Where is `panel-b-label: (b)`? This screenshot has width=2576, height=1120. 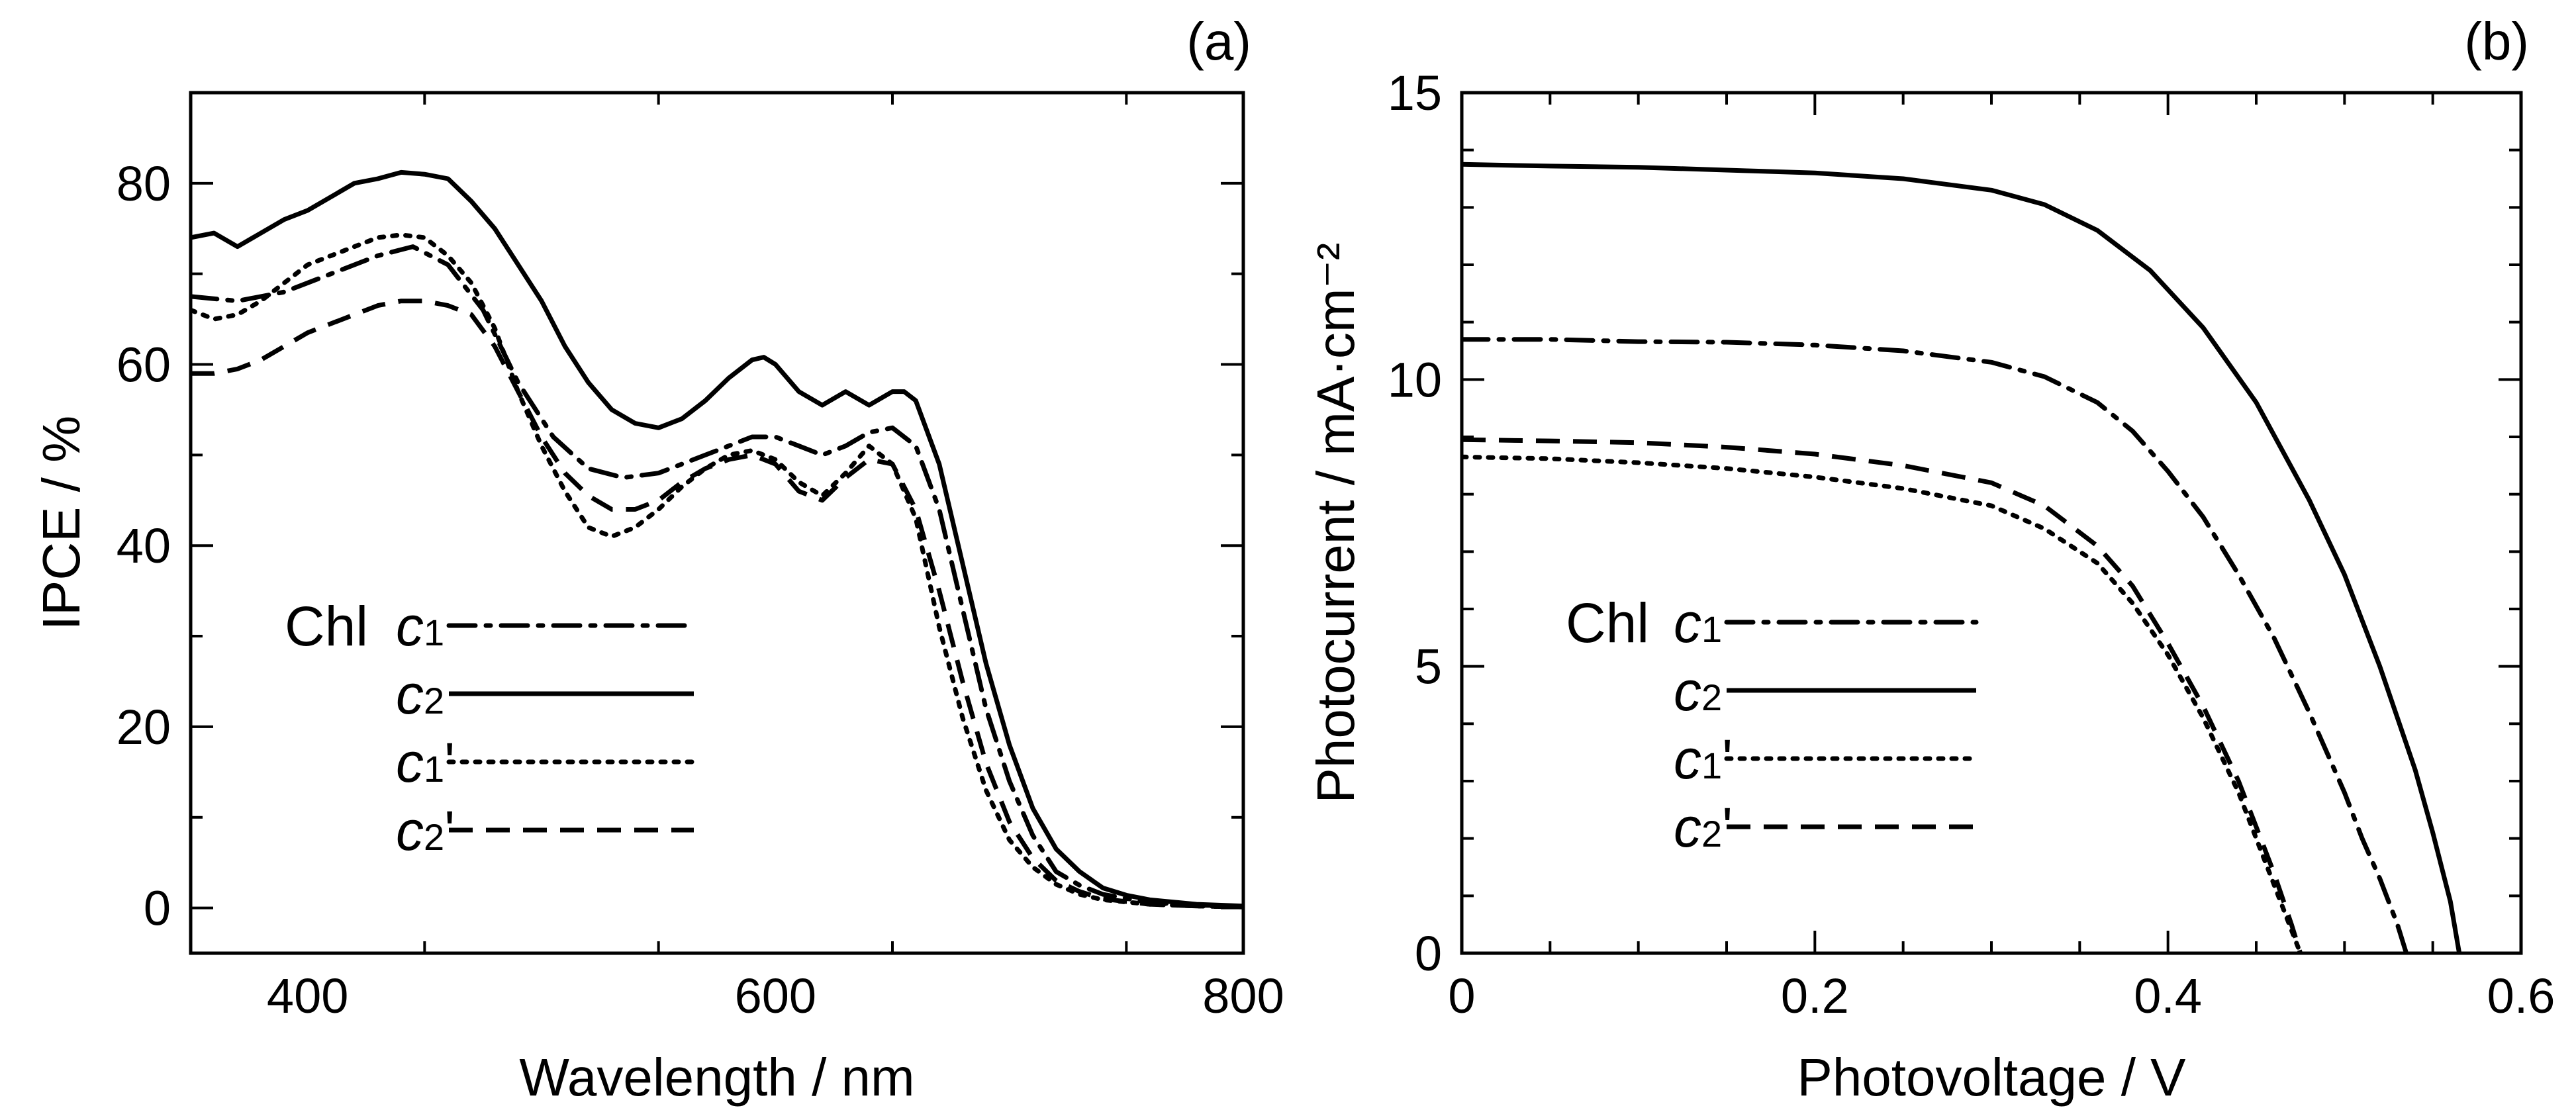 panel-b-label: (b) is located at coordinates (2496, 41).